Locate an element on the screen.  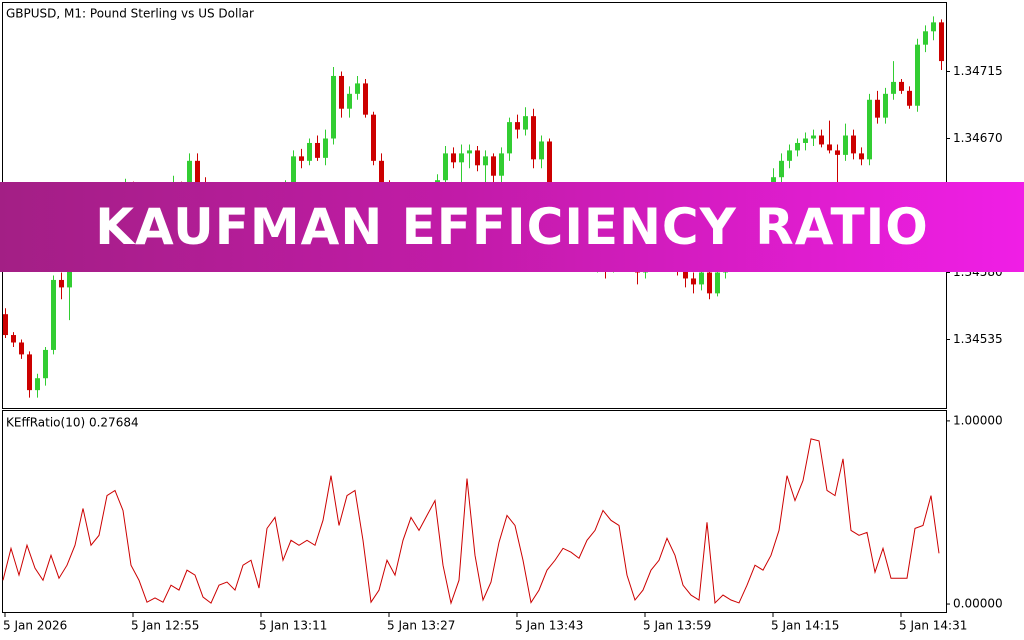
x-tick-label: 5 Jan 2026 is located at coordinates (35, 626).